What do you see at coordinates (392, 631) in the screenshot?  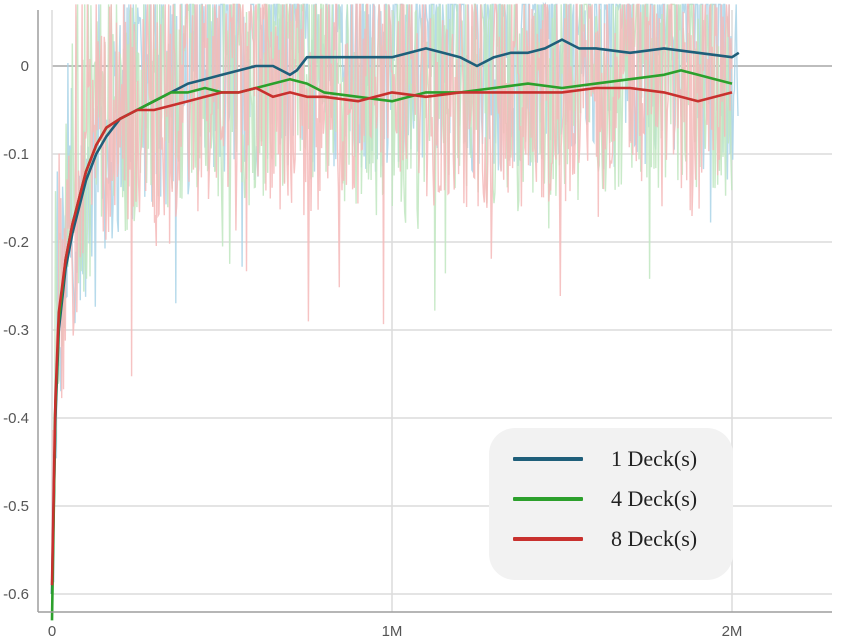 I see `x-tick-label: 1M` at bounding box center [392, 631].